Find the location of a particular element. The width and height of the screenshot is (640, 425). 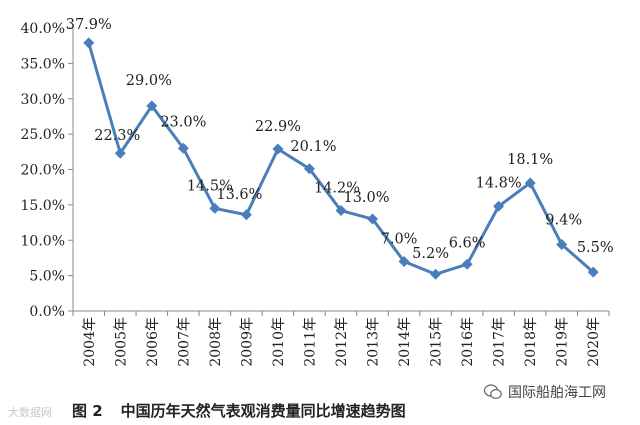

data-label: 6.6% is located at coordinates (467, 243).